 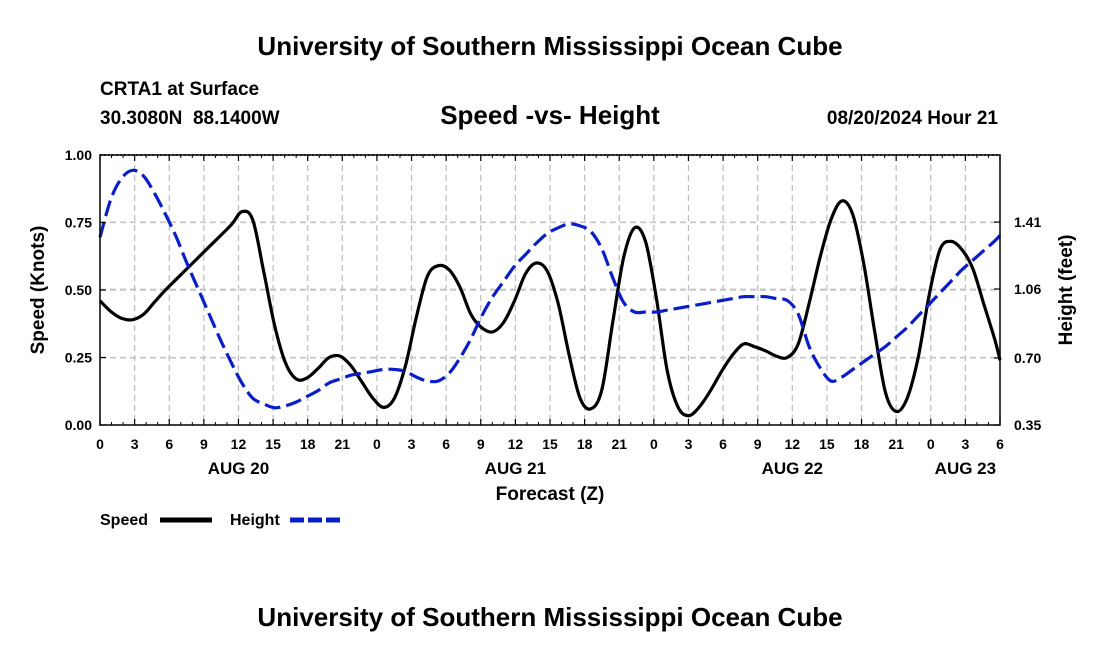 What do you see at coordinates (78, 155) in the screenshot?
I see `y-left-tick-label: 1.00` at bounding box center [78, 155].